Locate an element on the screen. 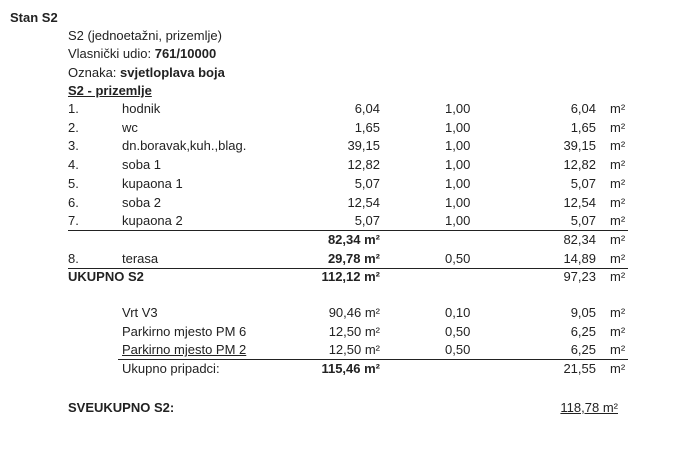 This screenshot has height=450, width=676. room-result: 1,65 is located at coordinates (583, 127).